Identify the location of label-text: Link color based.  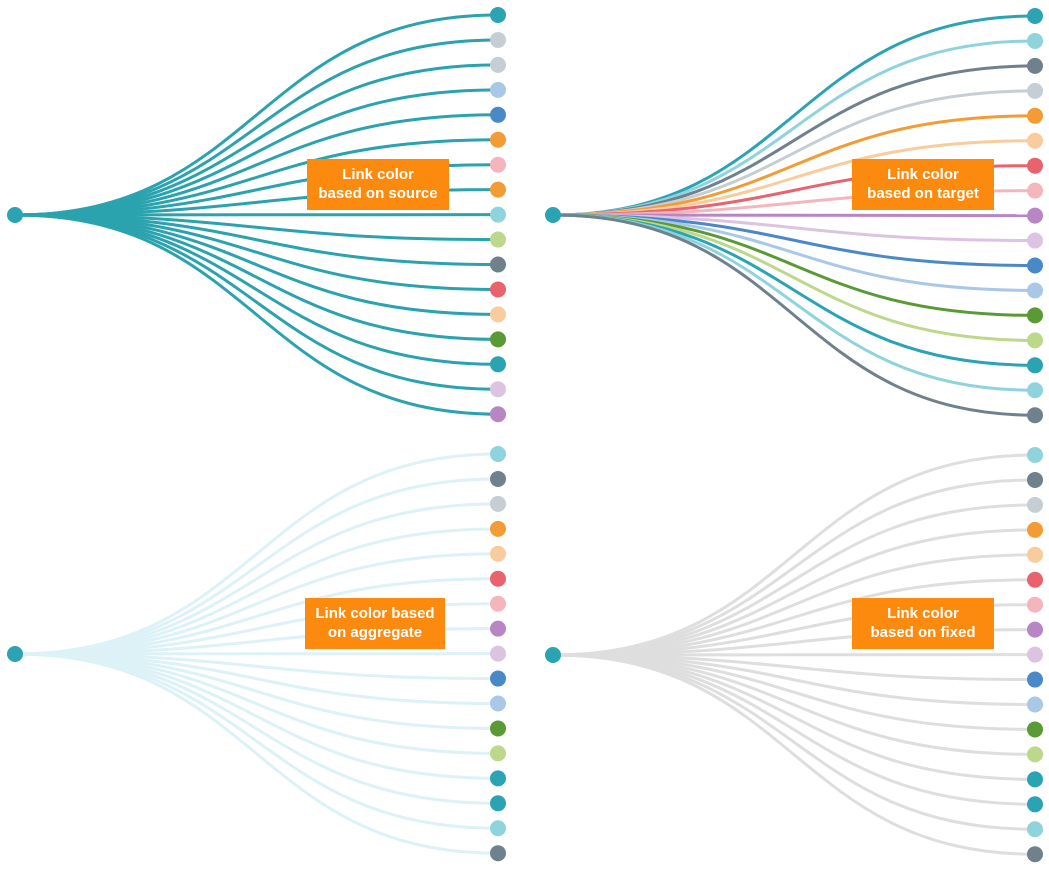
(374, 613).